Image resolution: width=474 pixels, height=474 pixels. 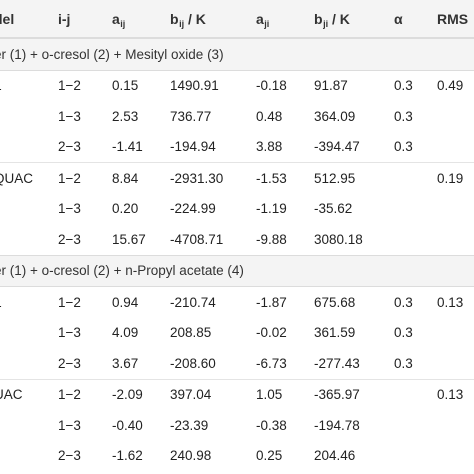 What do you see at coordinates (191, 456) in the screenshot?
I see `cell-bij: 240.98` at bounding box center [191, 456].